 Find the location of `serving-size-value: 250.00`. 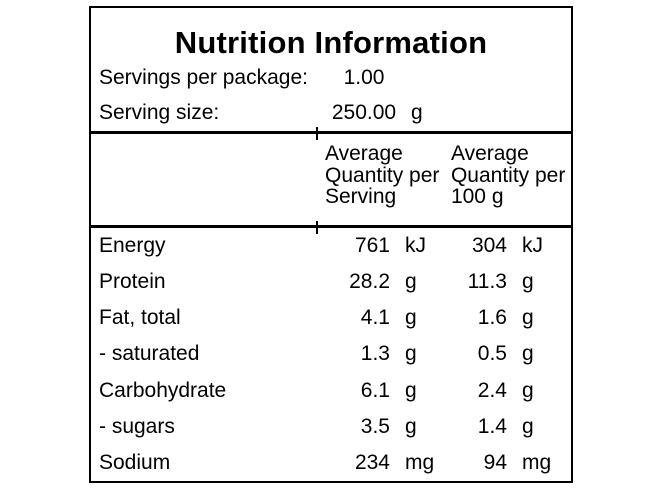

serving-size-value: 250.00 is located at coordinates (364, 112).